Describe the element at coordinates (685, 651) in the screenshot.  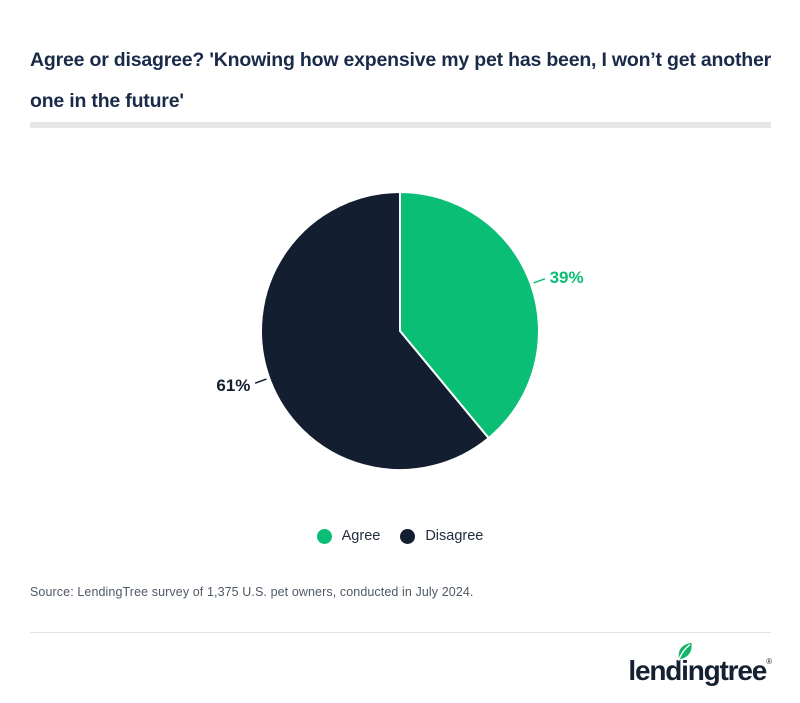
I see `leaf-icon` at that location.